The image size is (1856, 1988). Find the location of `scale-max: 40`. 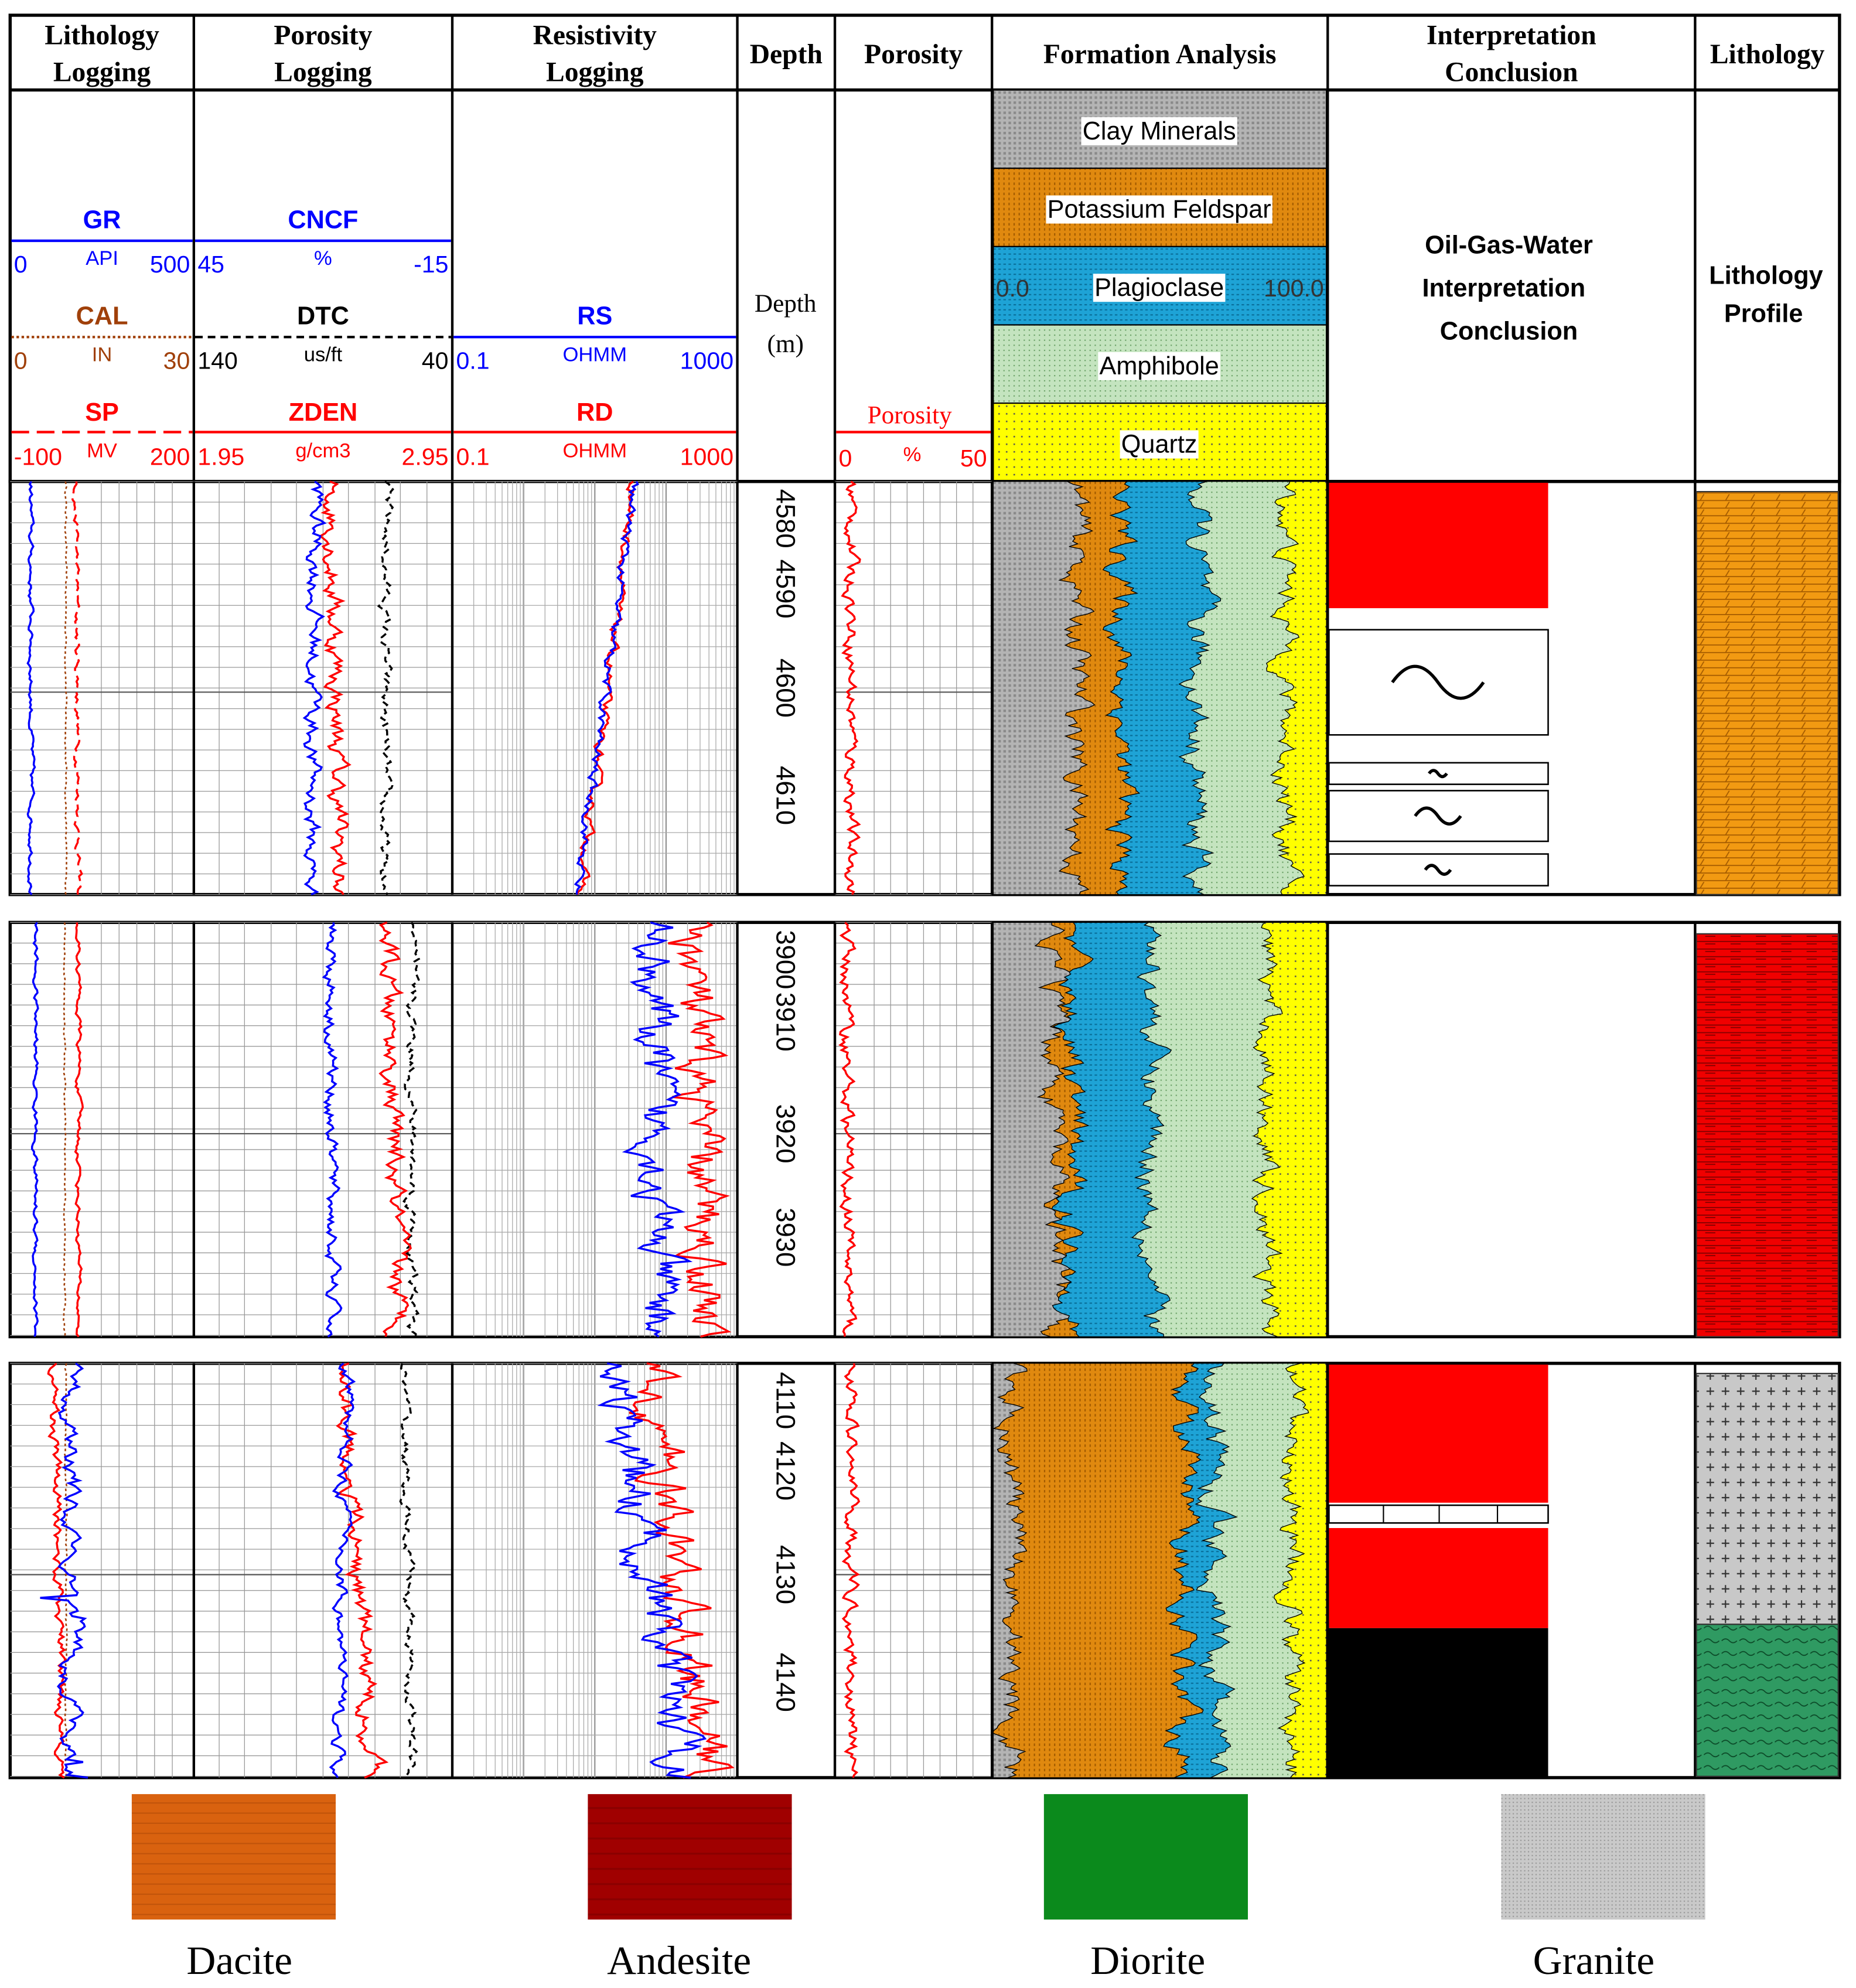

scale-max: 40 is located at coordinates (435, 360).